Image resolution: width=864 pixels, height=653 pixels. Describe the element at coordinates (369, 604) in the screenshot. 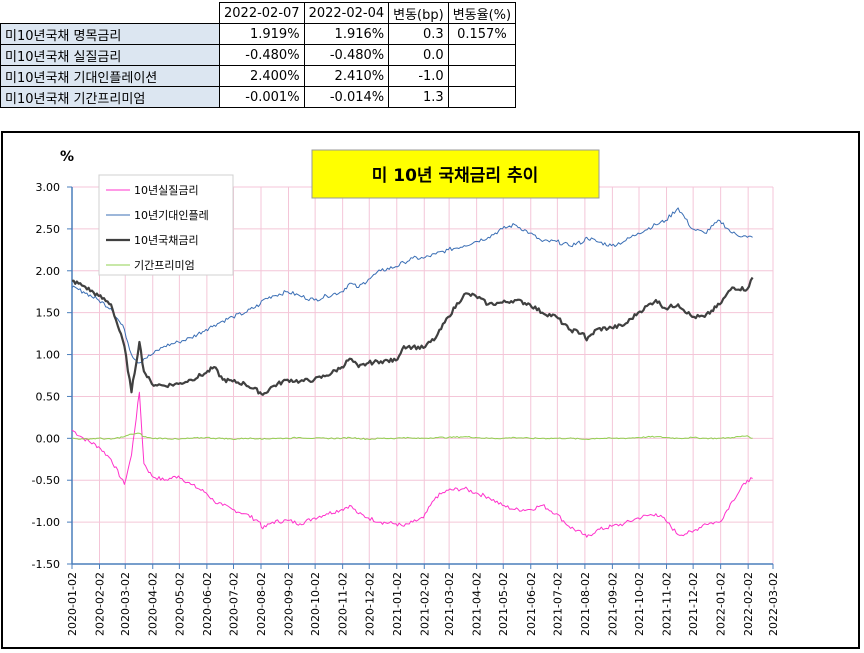

I see `x-tick-label: 2020-12-02` at that location.